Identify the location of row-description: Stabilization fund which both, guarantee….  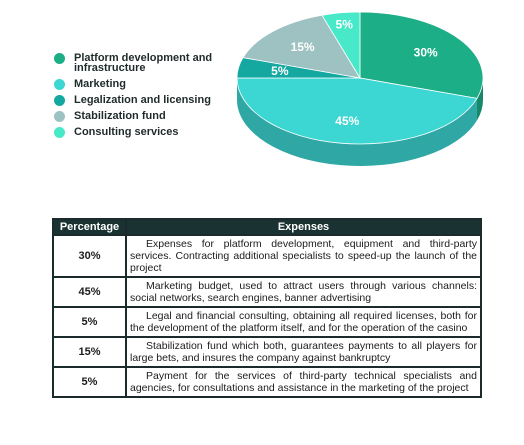
(303, 352).